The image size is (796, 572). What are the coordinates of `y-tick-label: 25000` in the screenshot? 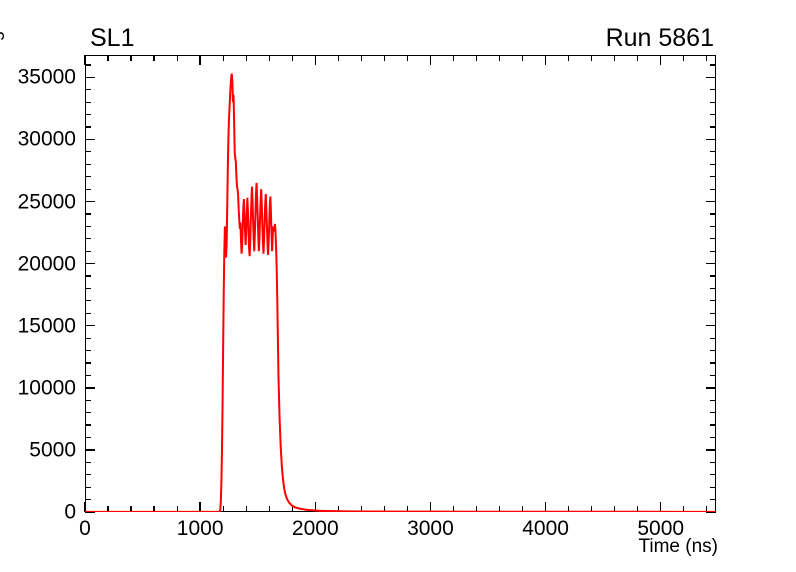 It's located at (46, 202).